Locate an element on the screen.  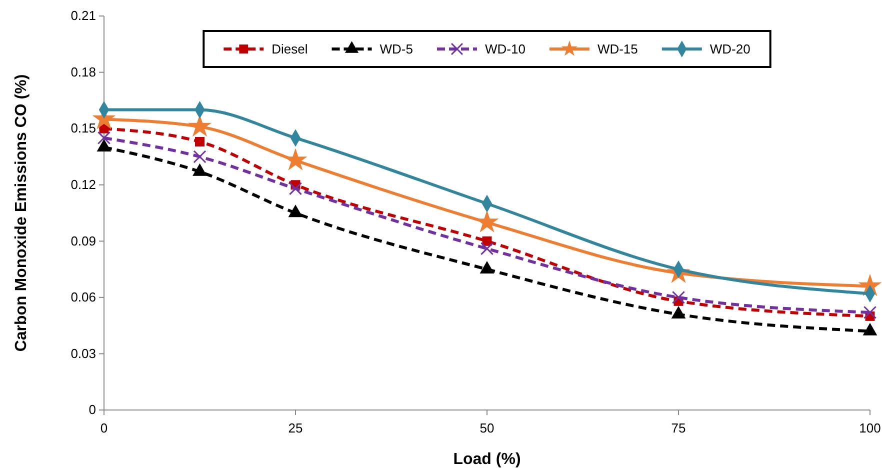
y-tick-label: 0.18 is located at coordinates (83, 72).